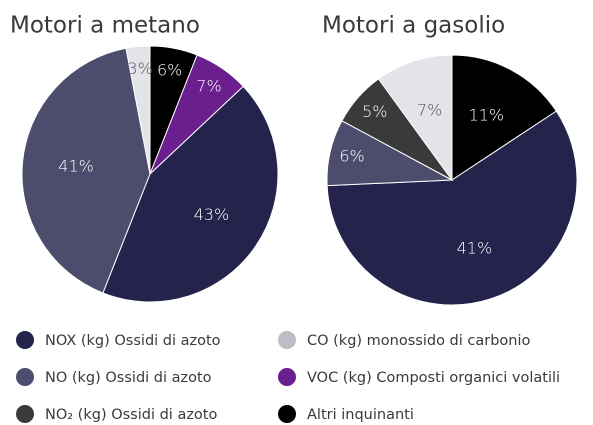 The width and height of the screenshot is (593, 425). I want to click on legend-label: NOX (kg) Ossidi di azoto, so click(133, 341).